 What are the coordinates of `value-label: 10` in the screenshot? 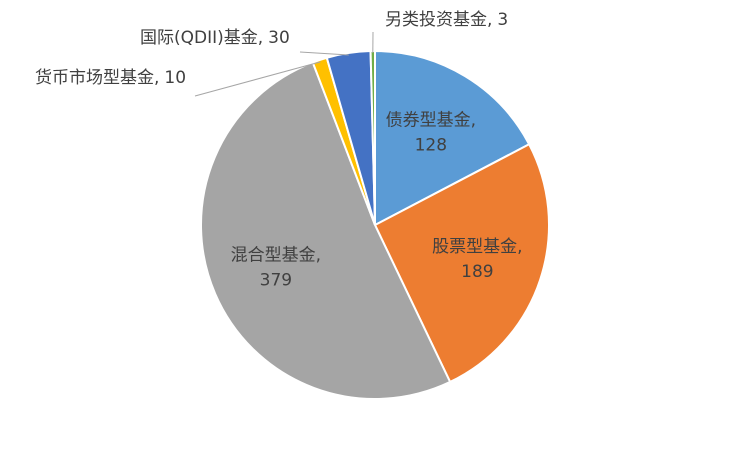 It's located at (175, 78).